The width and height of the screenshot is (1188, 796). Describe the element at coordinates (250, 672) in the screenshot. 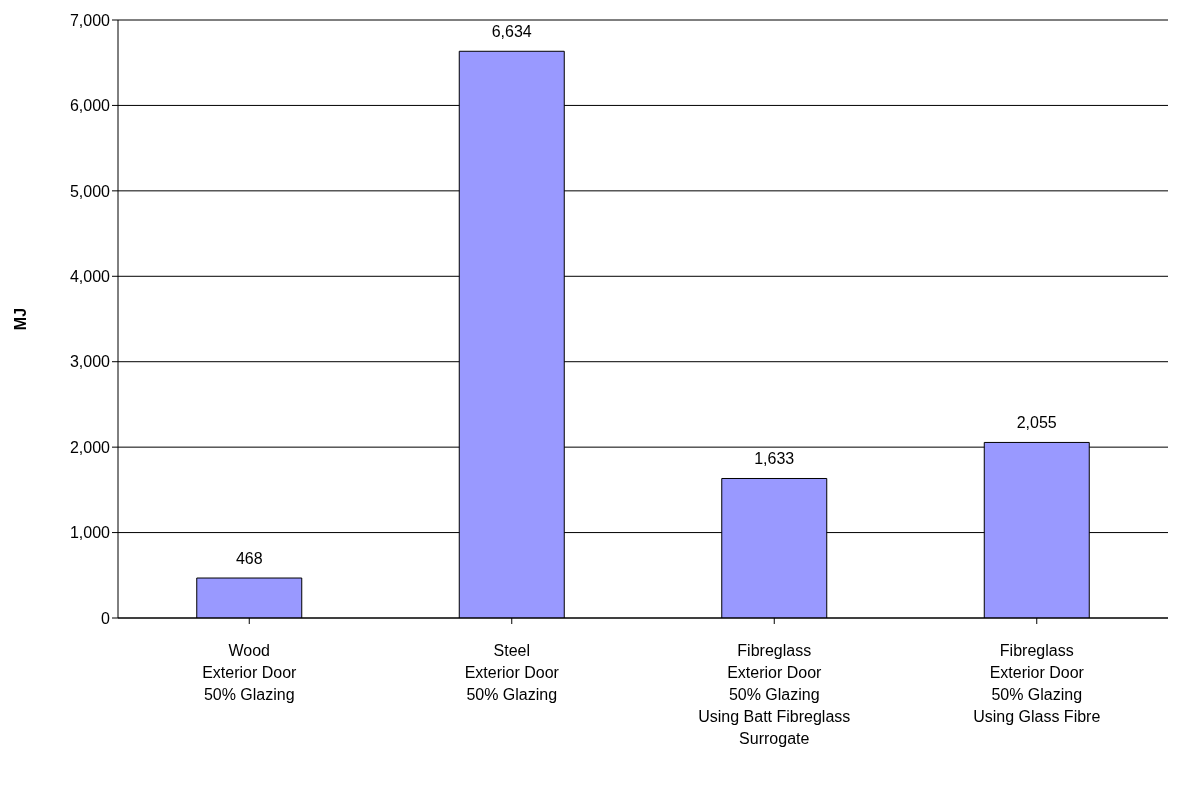

I see `x-tick-label: Wood Exterior Door 50% Glazing` at that location.